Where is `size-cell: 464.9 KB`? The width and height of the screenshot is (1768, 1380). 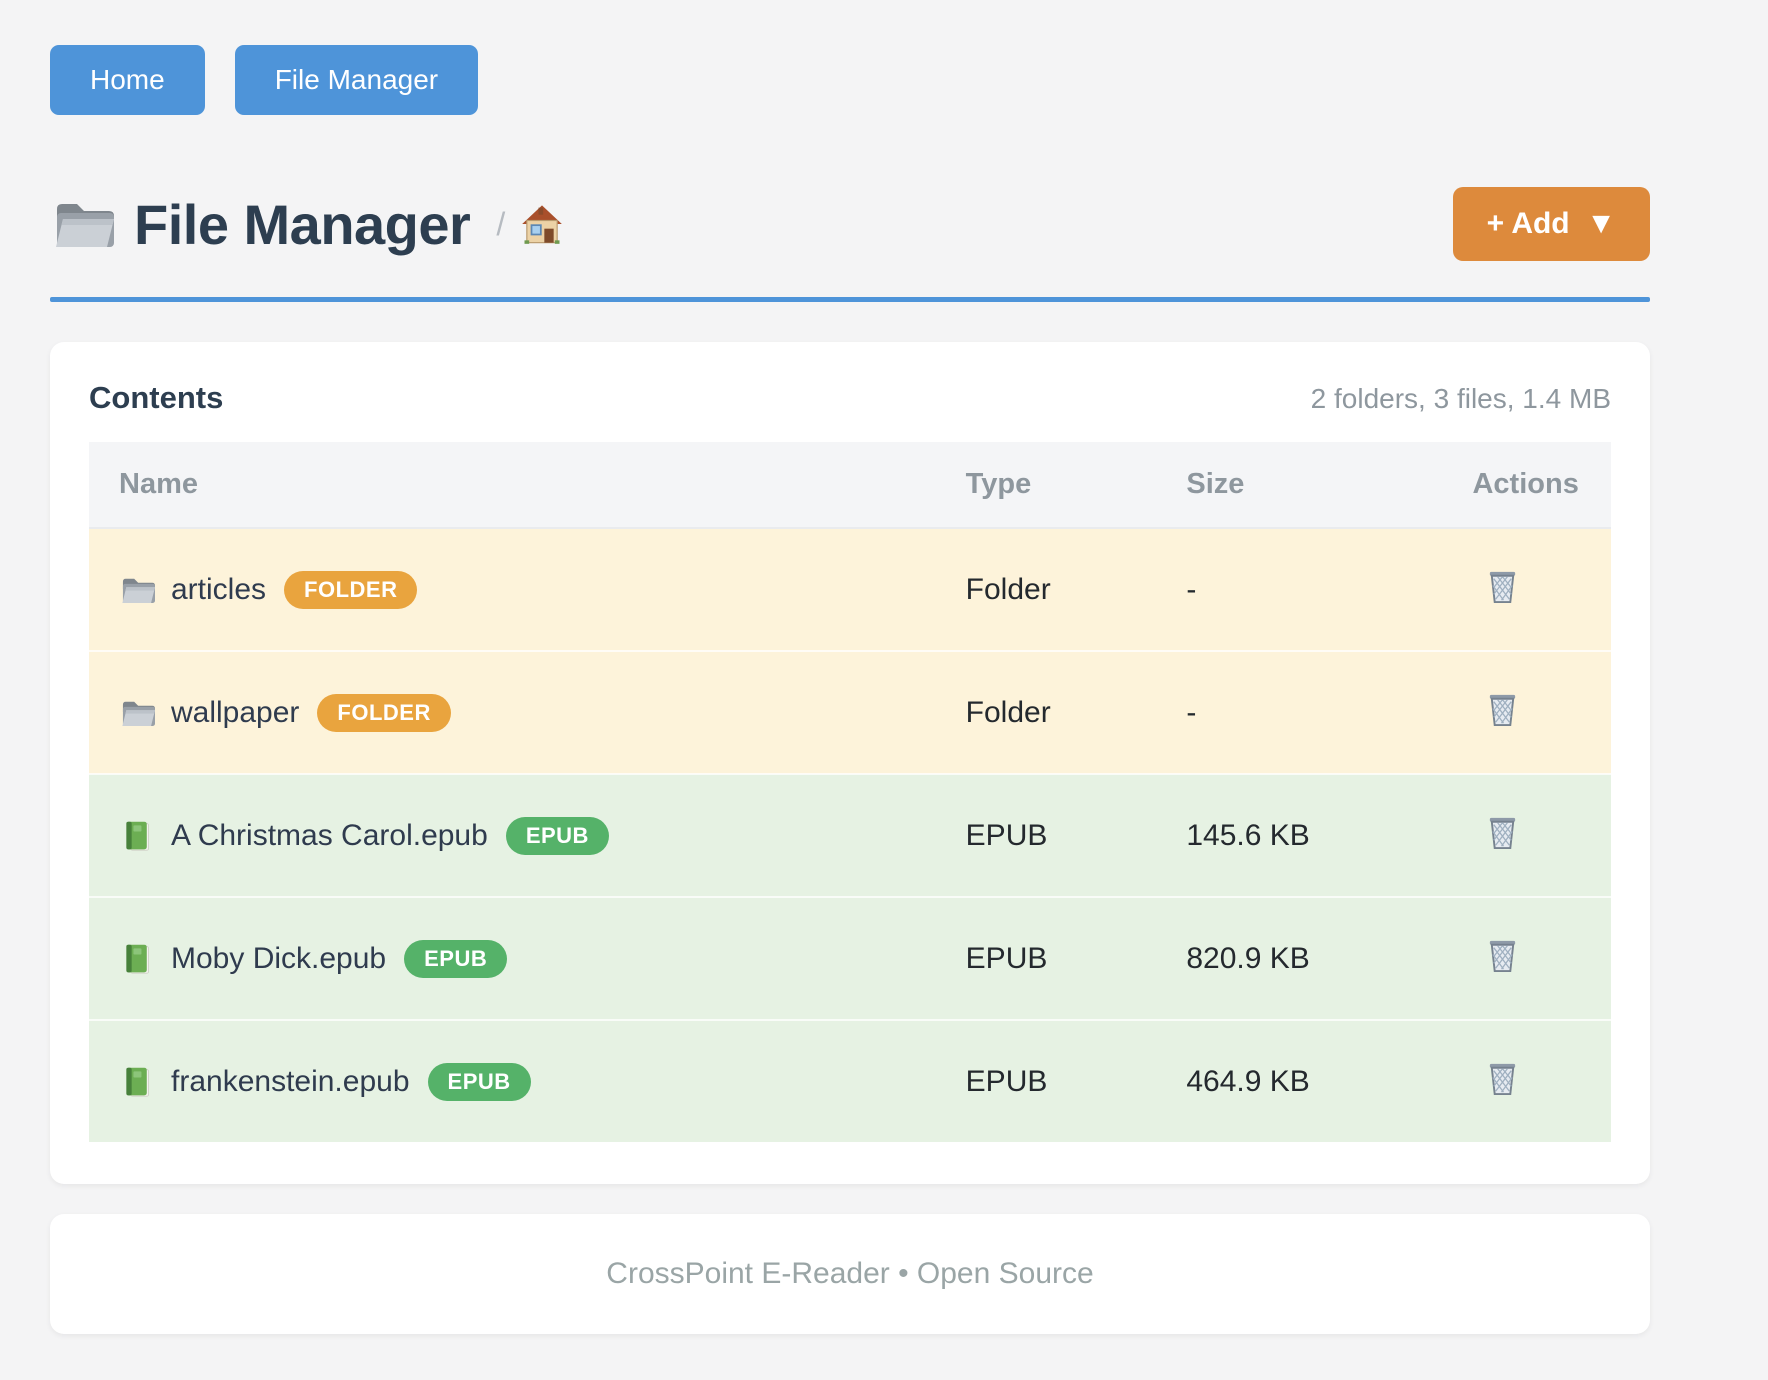 size-cell: 464.9 KB is located at coordinates (1248, 1081).